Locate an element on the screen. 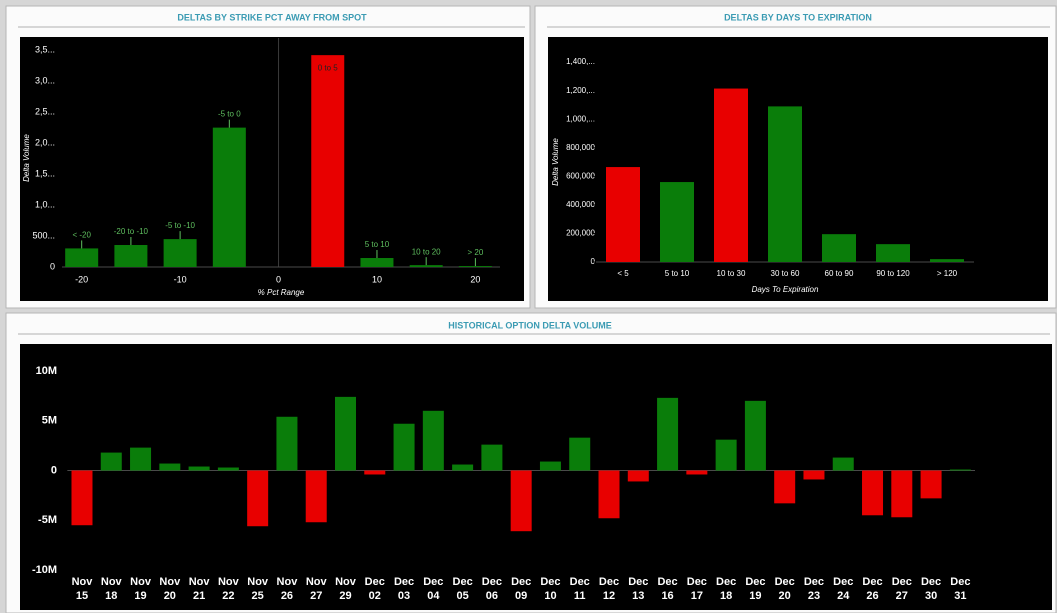 The image size is (1057, 613). label-line: 13 is located at coordinates (638, 596).